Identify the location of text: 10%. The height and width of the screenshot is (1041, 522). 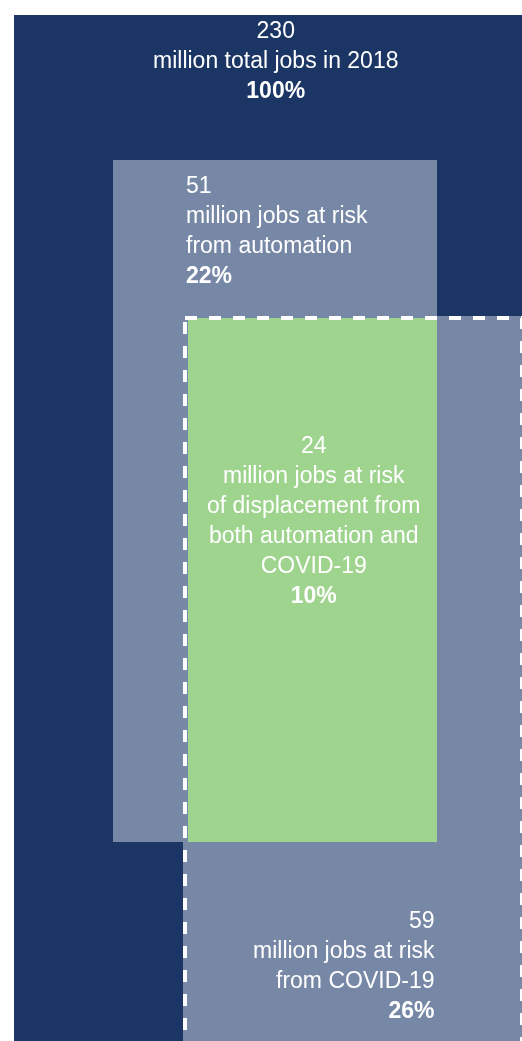
(313, 594).